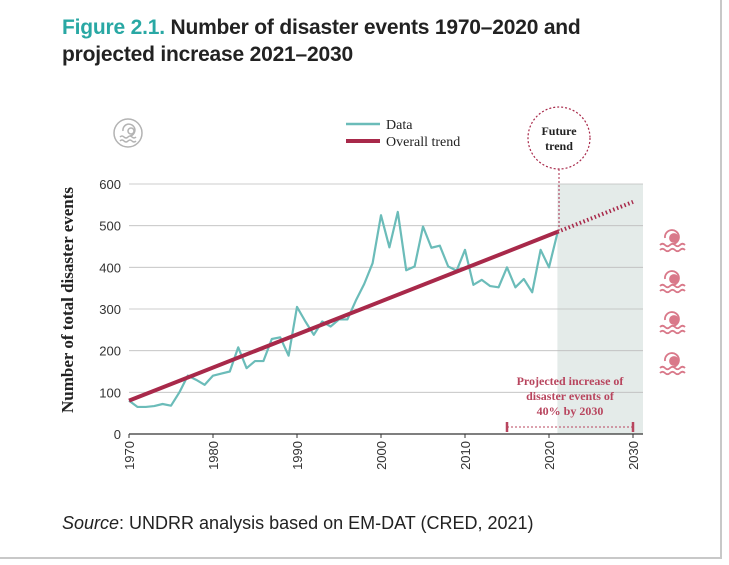 The image size is (729, 565). I want to click on future-trend-label-line1: Future, so click(559, 131).